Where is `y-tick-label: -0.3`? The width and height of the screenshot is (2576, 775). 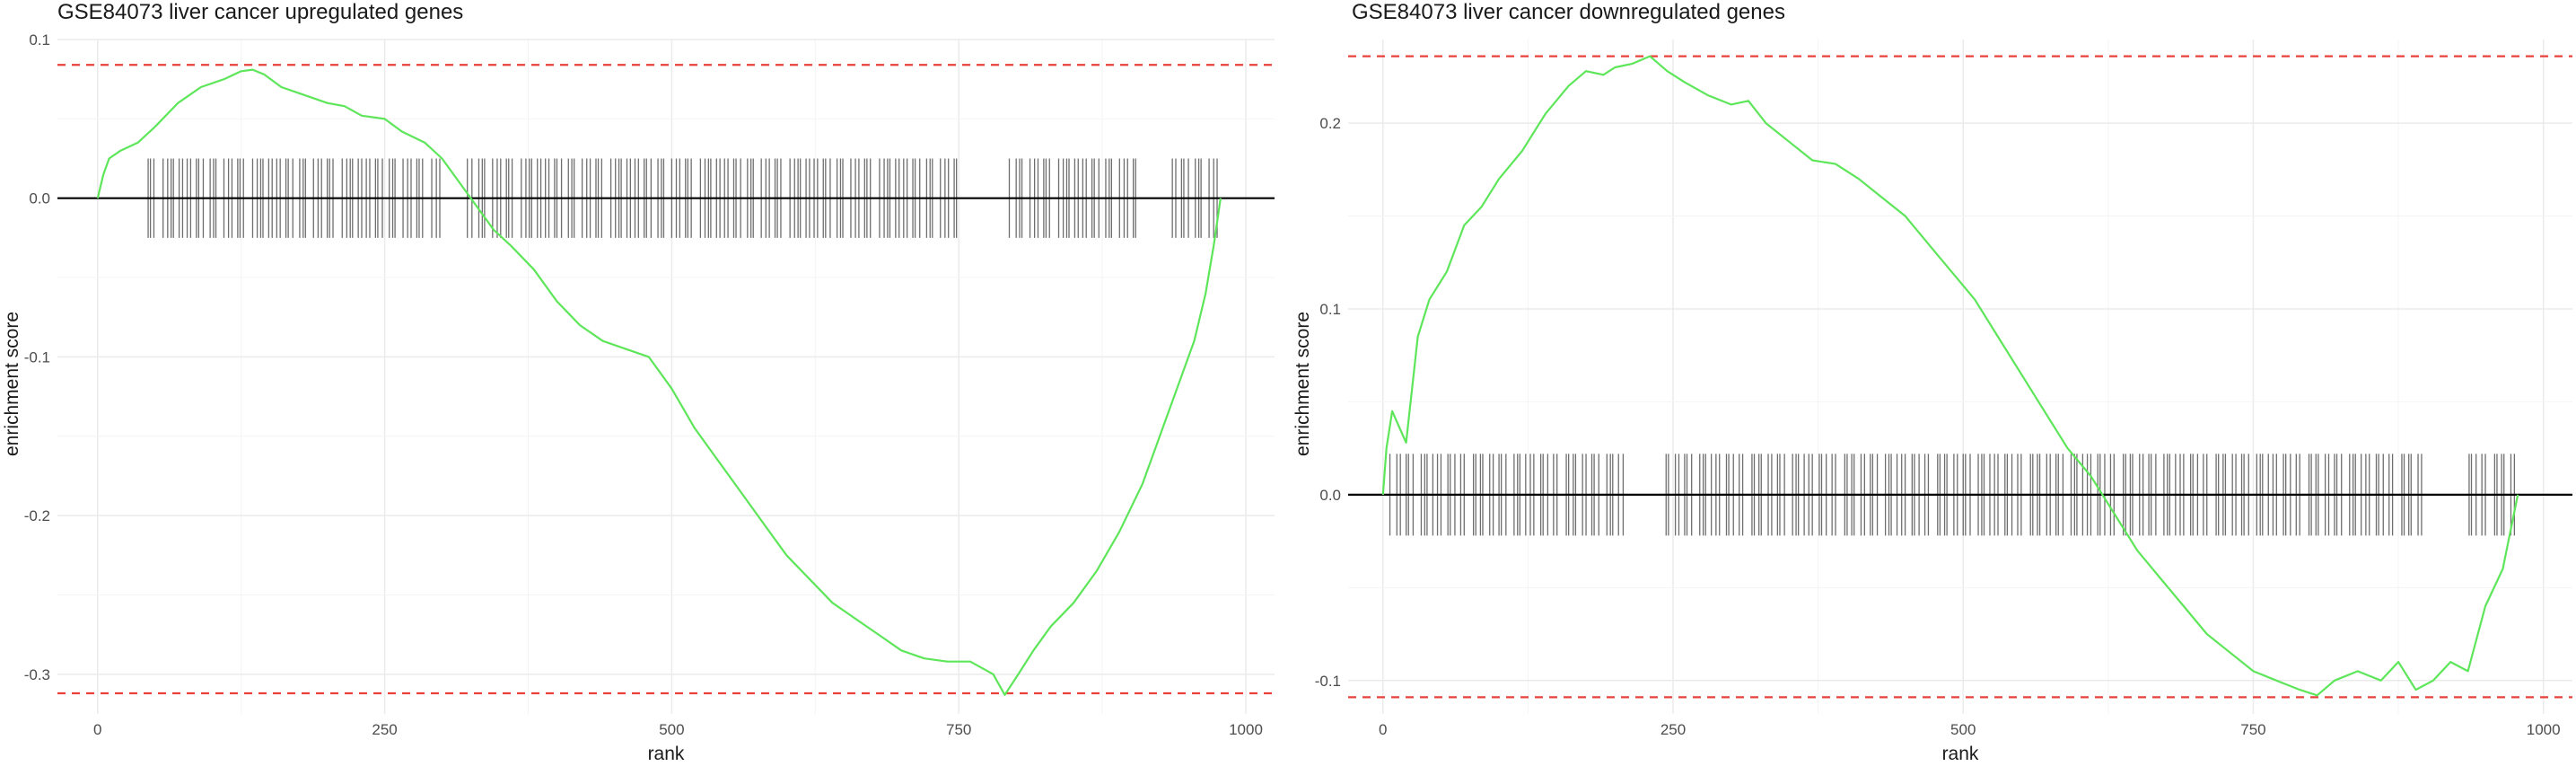
y-tick-label: -0.3 is located at coordinates (37, 674).